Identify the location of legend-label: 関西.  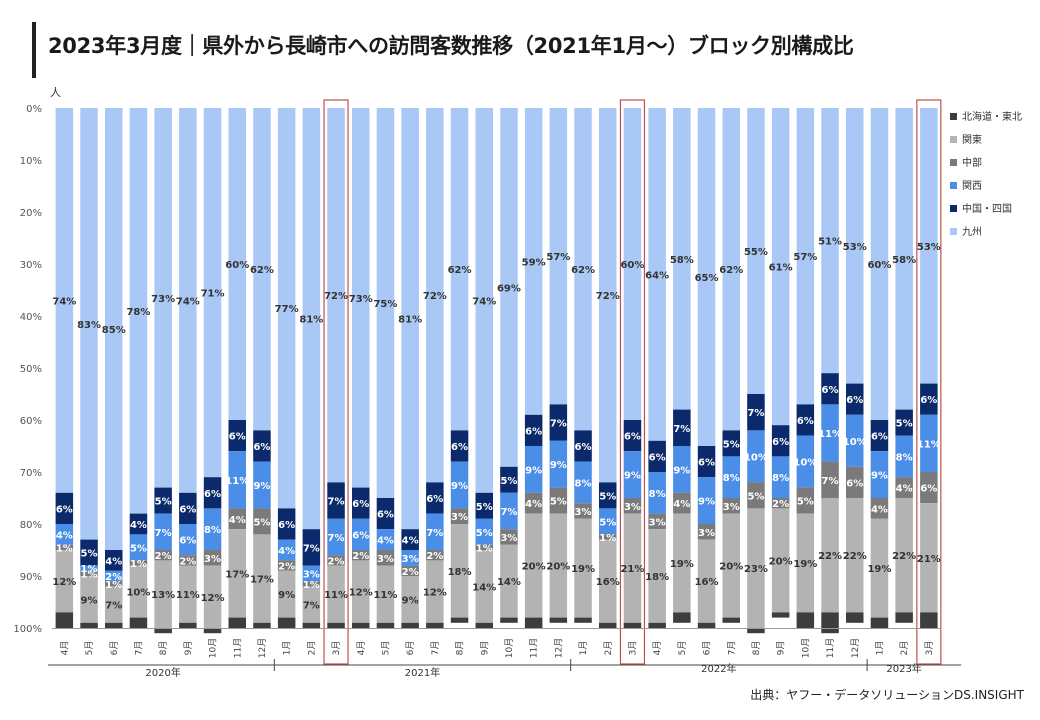
(972, 186).